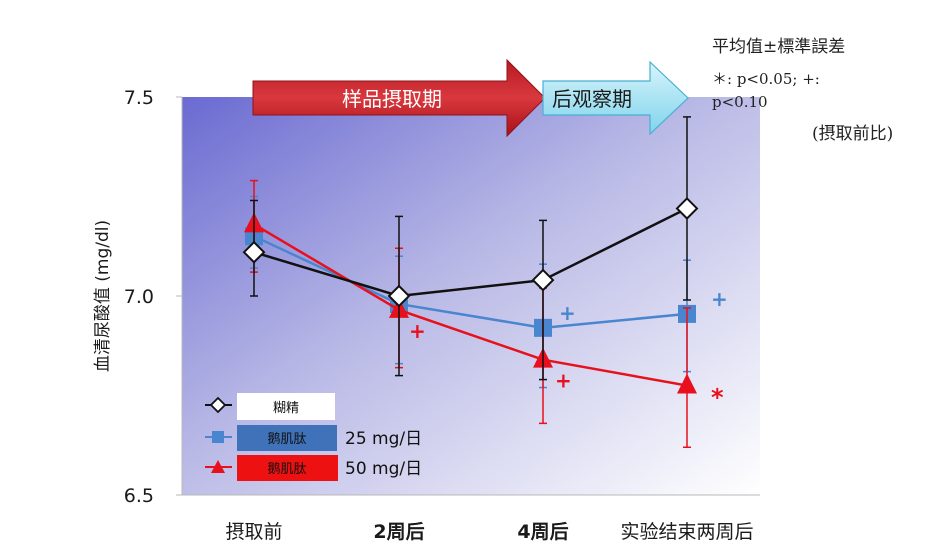  I want to click on series-line-high, so click(470, 305).